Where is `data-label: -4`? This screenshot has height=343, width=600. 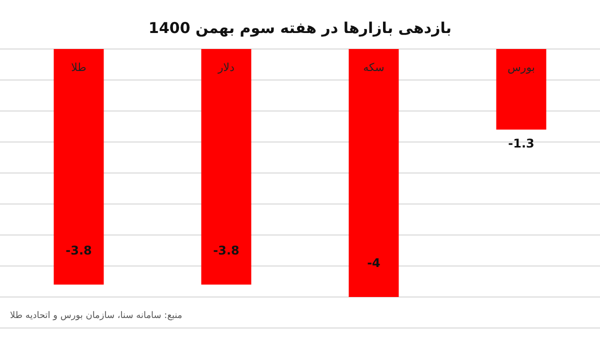 data-label: -4 is located at coordinates (373, 263).